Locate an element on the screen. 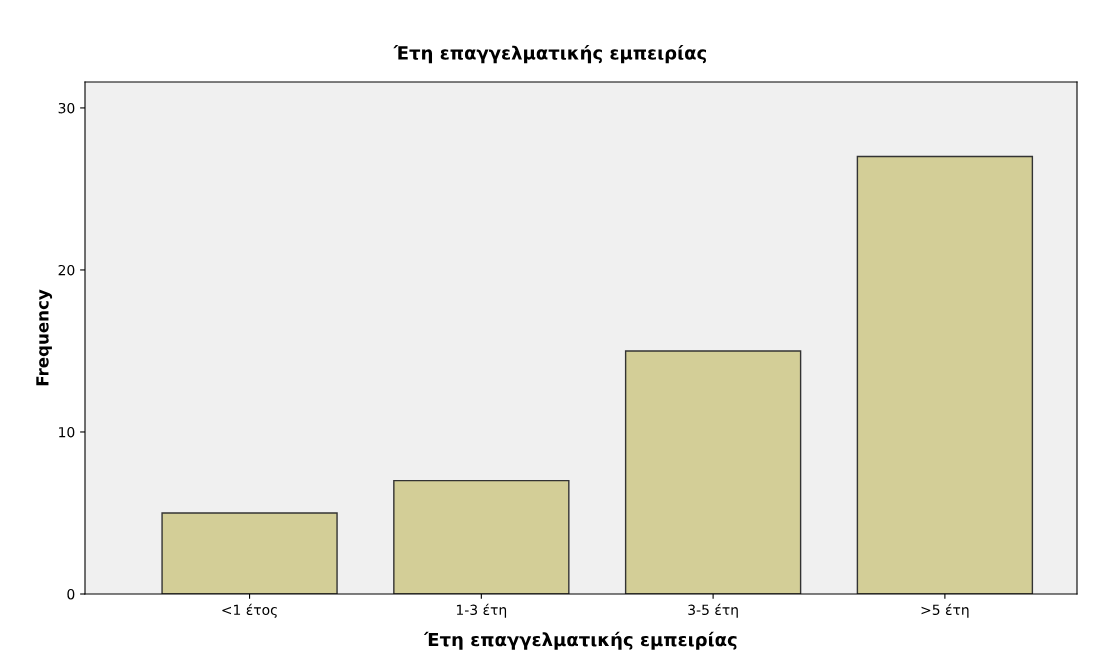 This screenshot has width=1101, height=661. x-tick-label: 1-3 έτη is located at coordinates (481, 610).